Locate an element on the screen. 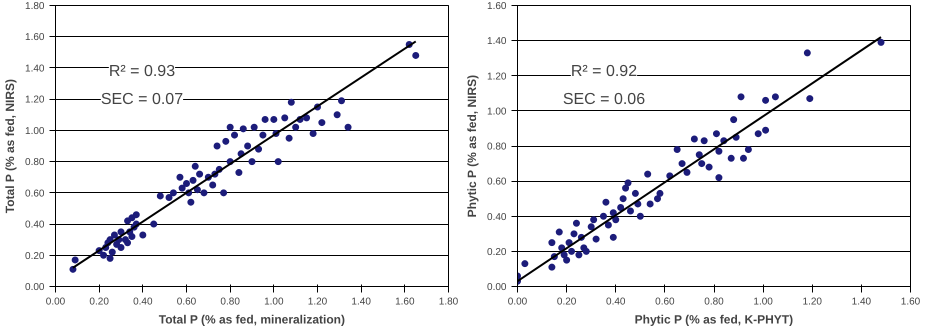 This screenshot has width=925, height=331. x-axis-title: Total P (% as fed, mineralization) is located at coordinates (252, 319).